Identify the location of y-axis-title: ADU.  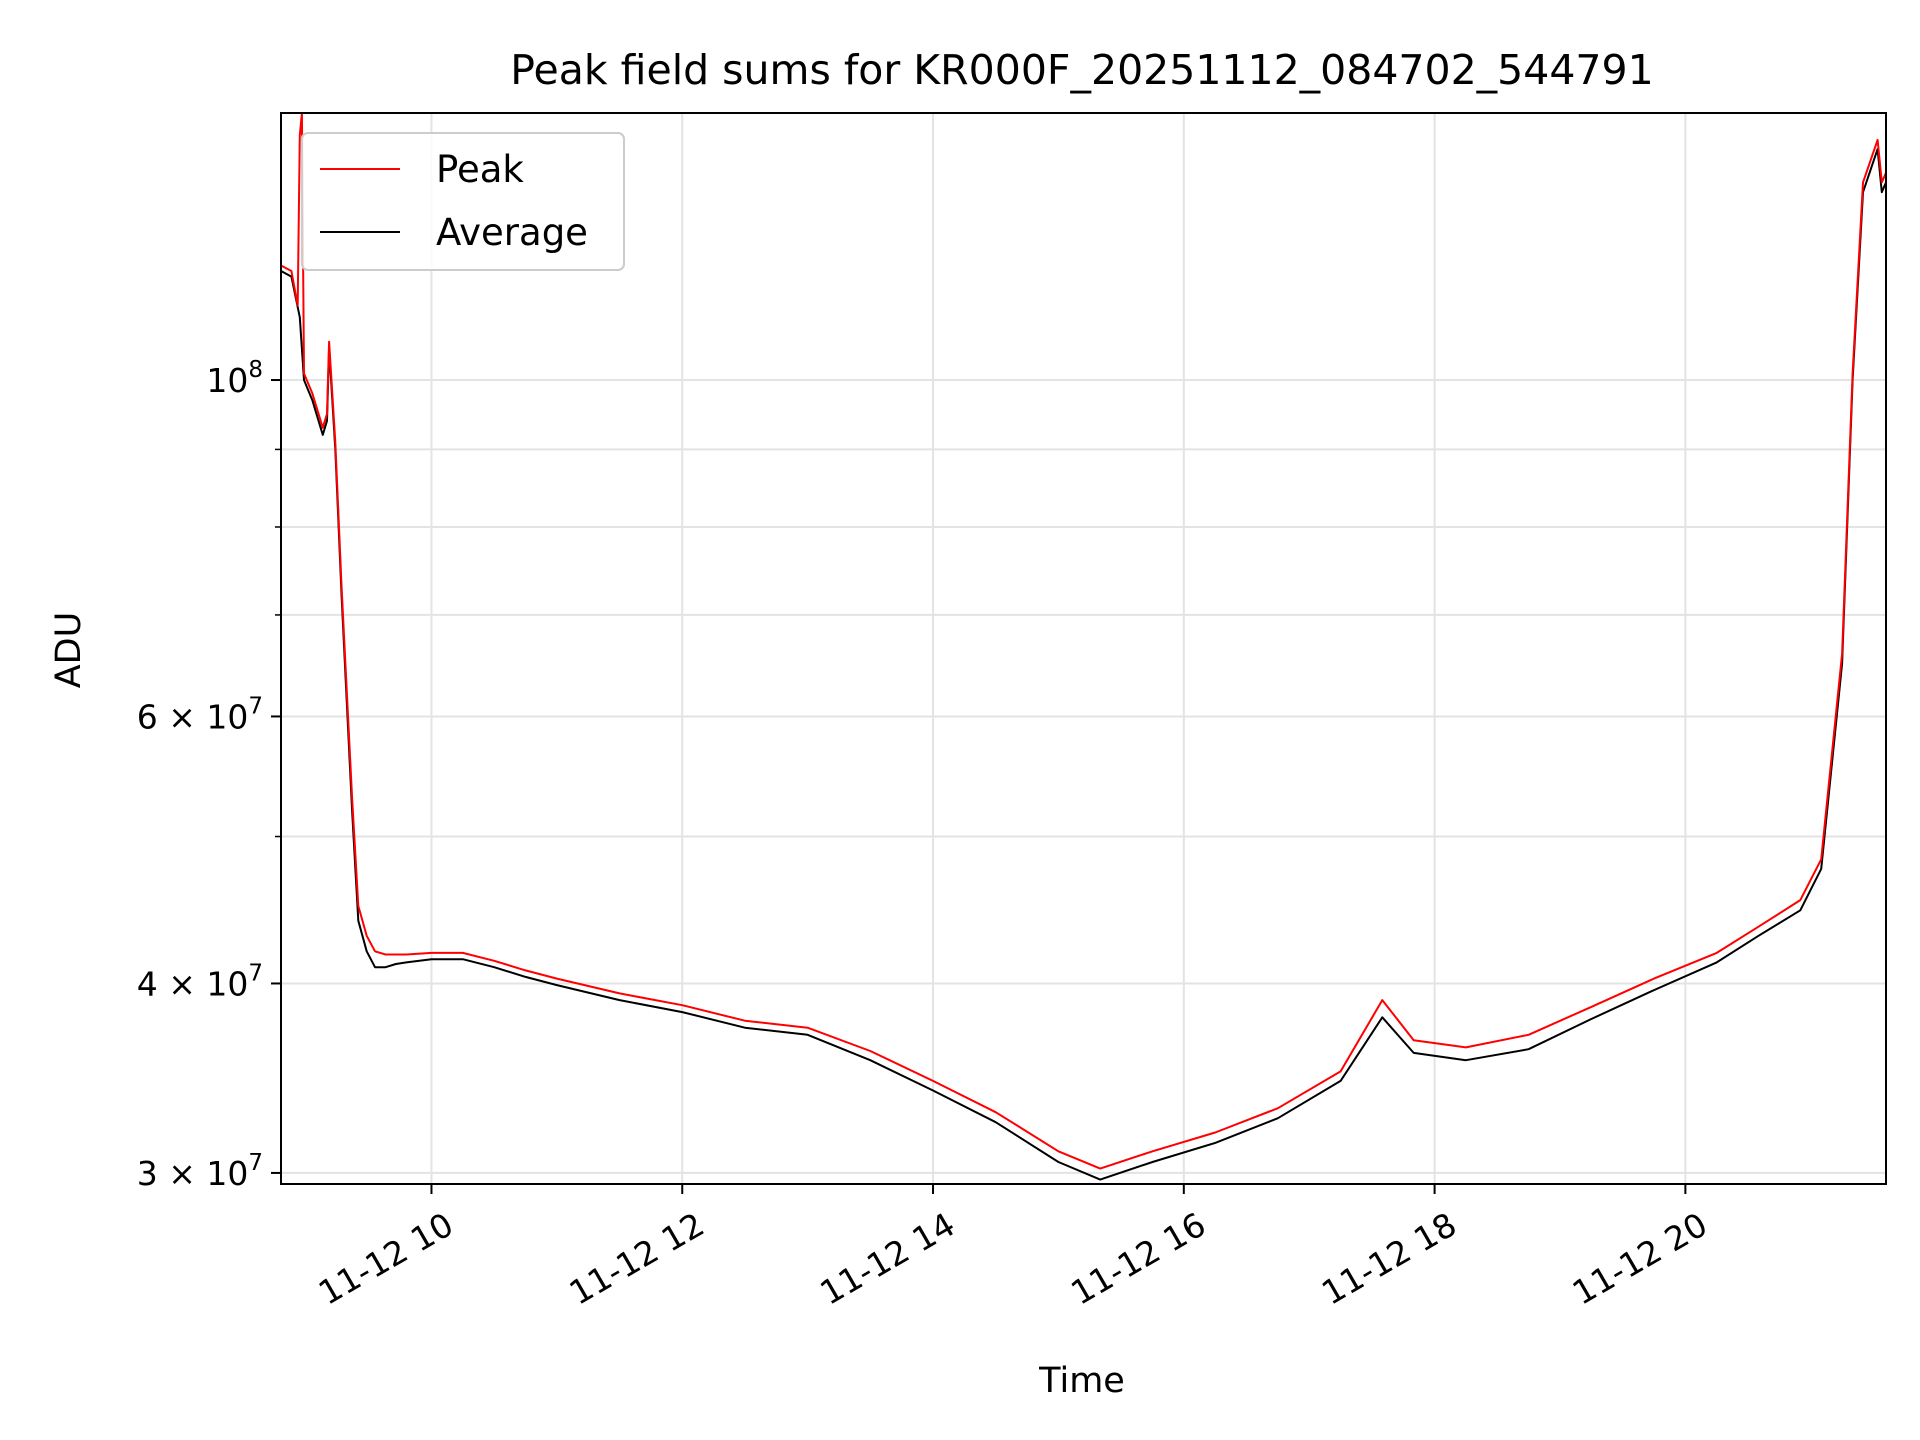
(69, 650).